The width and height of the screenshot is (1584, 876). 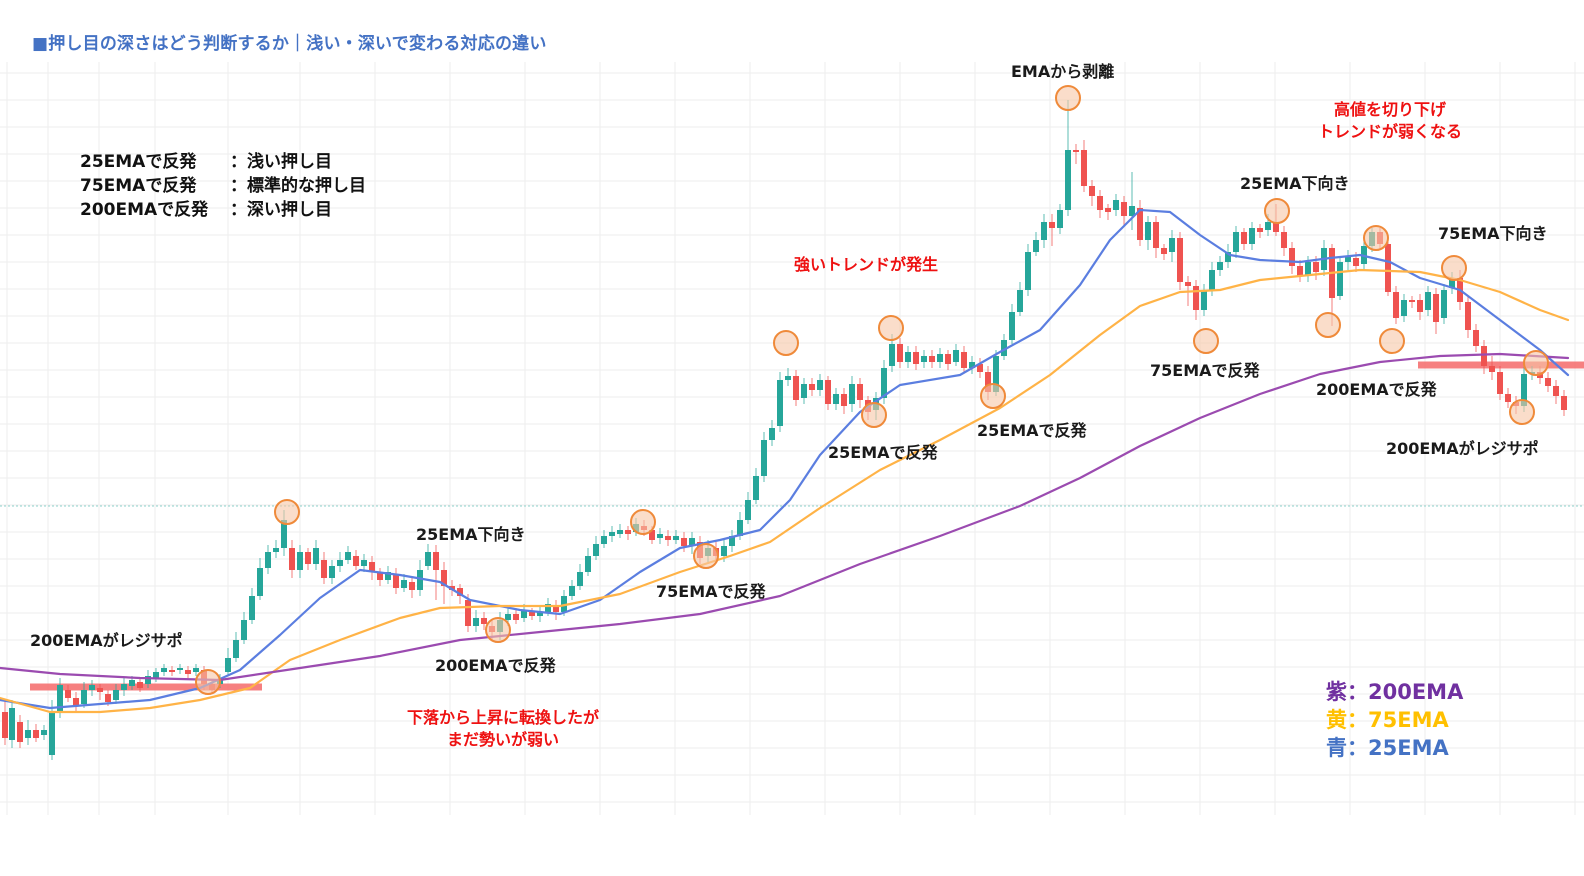 I want to click on ema-color-legend: 紫：200EMA 黄：75EMA 青：25EMA, so click(x=1394, y=720).